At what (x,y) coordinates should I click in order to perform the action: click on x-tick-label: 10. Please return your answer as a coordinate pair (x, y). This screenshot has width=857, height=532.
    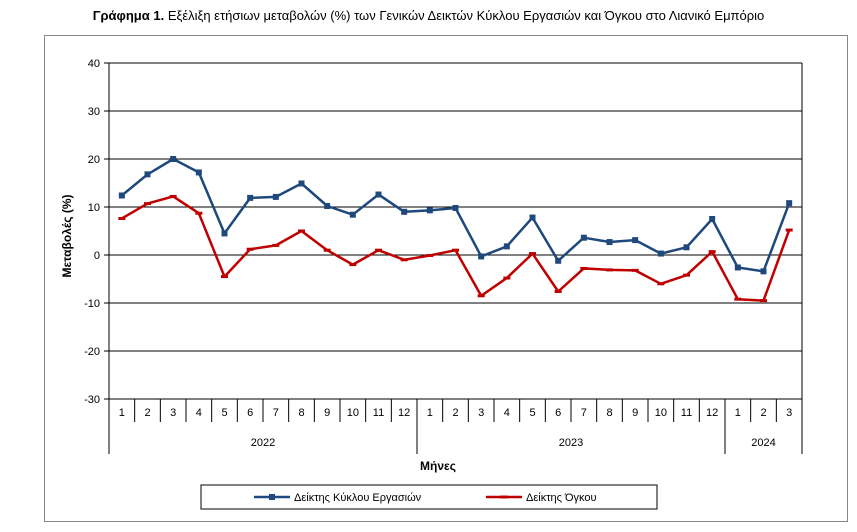
    Looking at the image, I should click on (661, 413).